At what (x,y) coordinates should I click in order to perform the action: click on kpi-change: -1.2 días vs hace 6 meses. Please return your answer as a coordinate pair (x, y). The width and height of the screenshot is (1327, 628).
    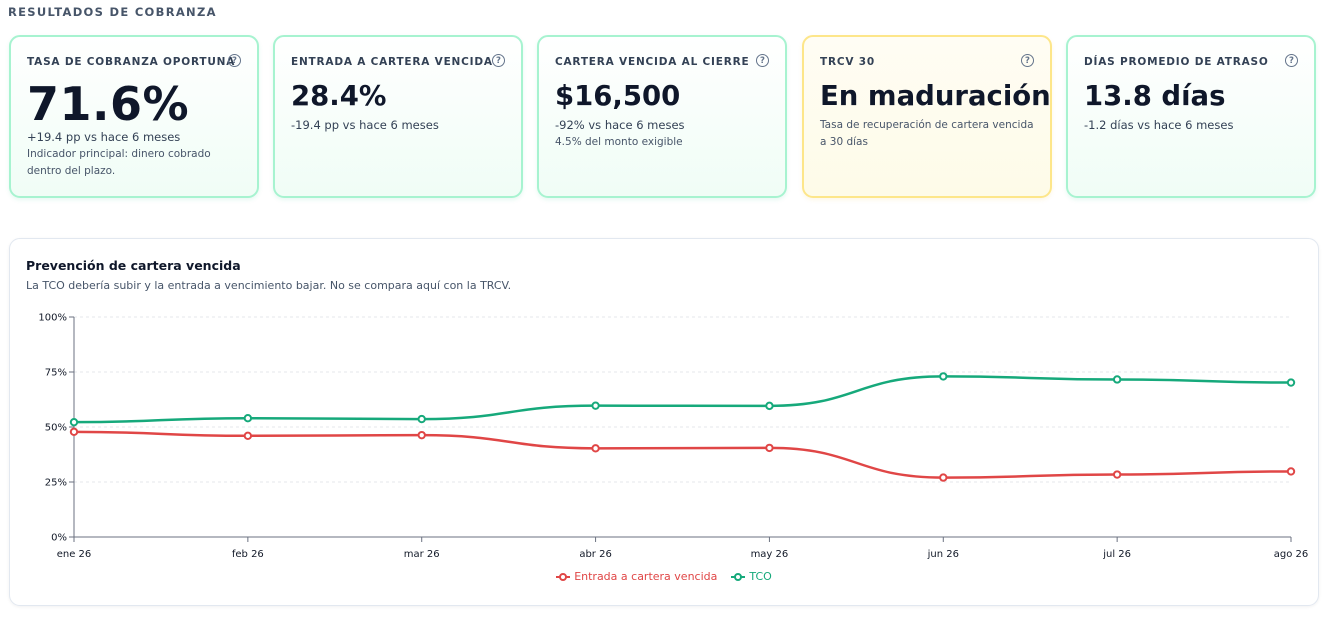
    Looking at the image, I should click on (1159, 125).